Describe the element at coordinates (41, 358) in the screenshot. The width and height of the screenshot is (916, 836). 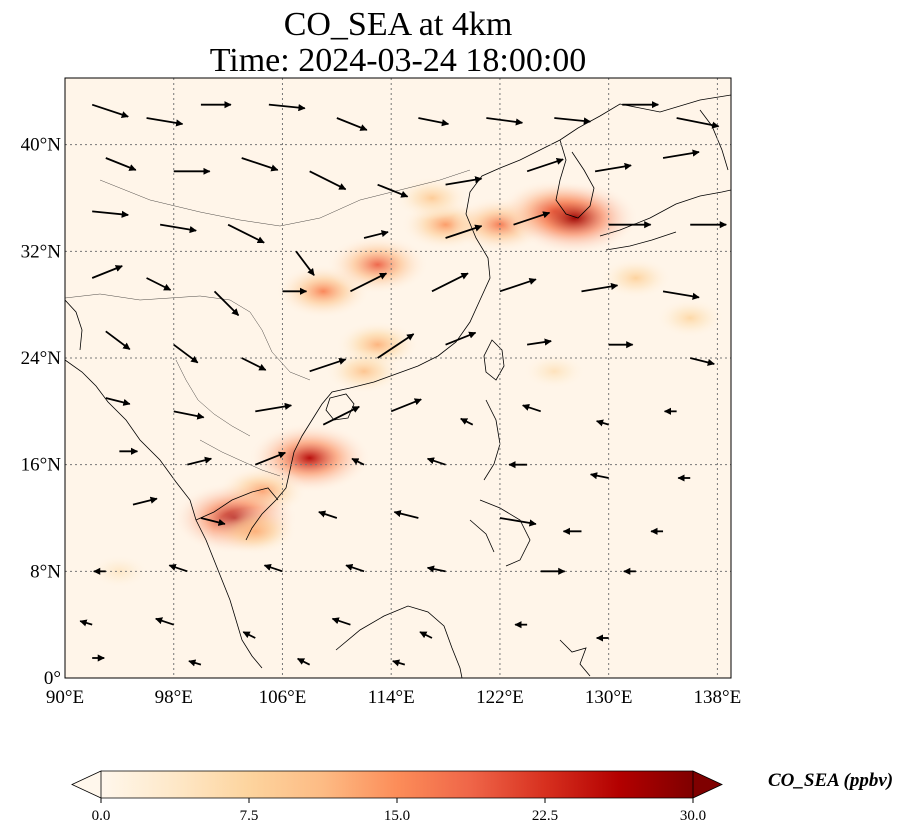
I see `lat-tick-label: 24°N` at that location.